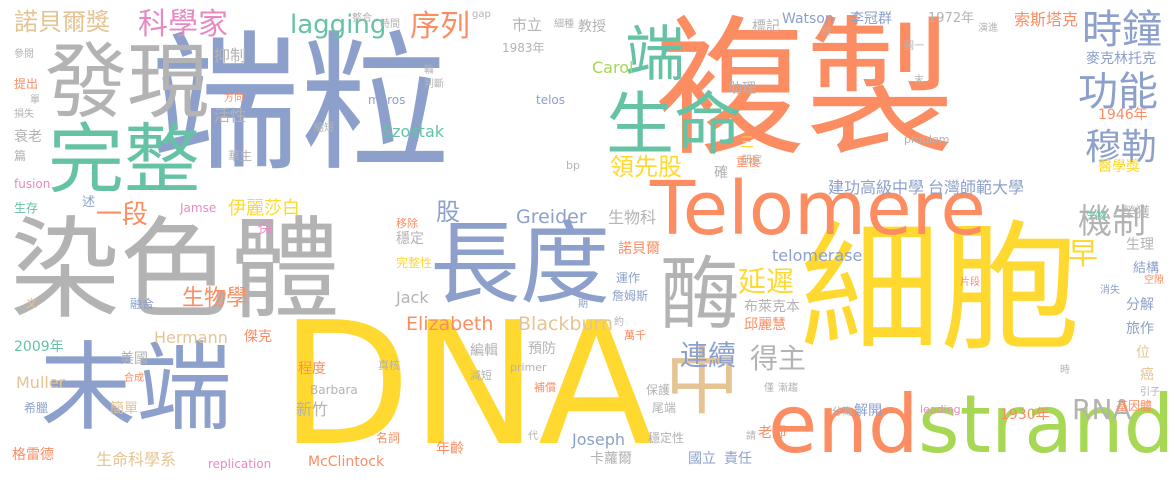 The width and height of the screenshot is (1175, 482). What do you see at coordinates (613, 67) in the screenshot?
I see `word-carol: Carol` at bounding box center [613, 67].